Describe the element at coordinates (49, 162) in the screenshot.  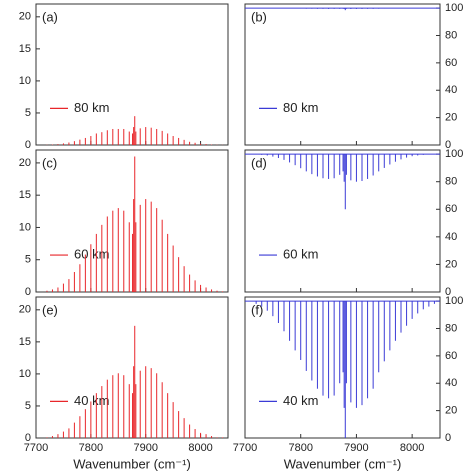
I see `panel-label: (c)` at that location.